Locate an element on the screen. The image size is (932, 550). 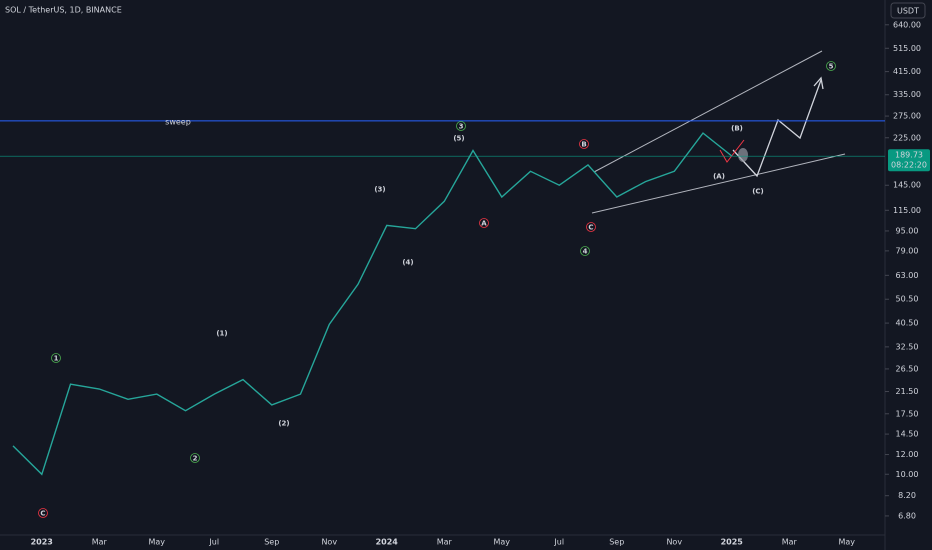
currency-button is located at coordinates (908, 10).